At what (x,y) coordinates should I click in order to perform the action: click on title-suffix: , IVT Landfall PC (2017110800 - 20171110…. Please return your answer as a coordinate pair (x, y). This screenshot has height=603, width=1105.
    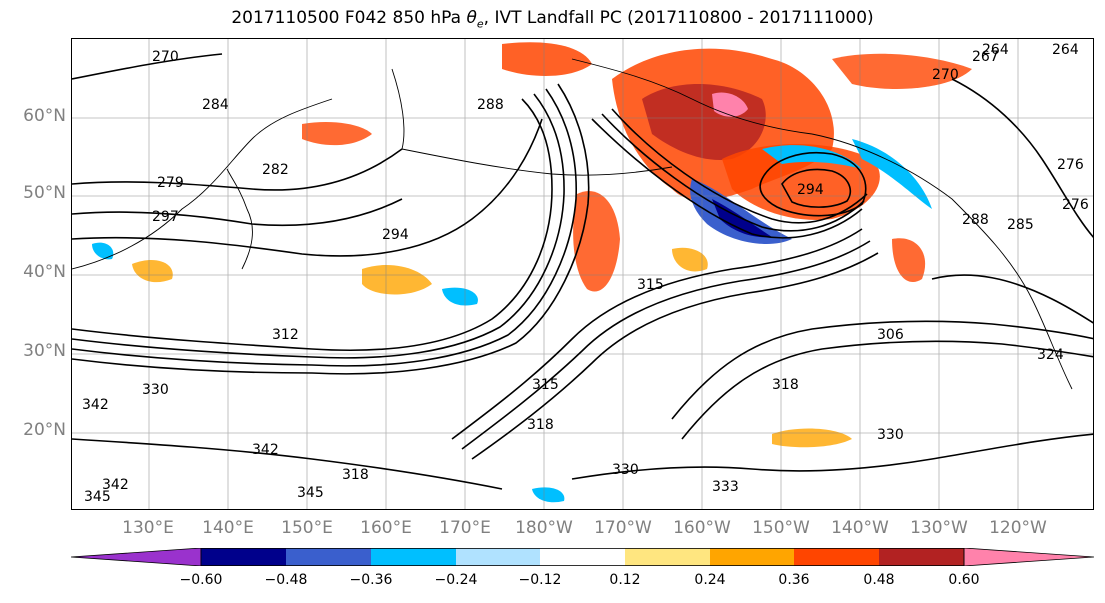
    Looking at the image, I should click on (678, 18).